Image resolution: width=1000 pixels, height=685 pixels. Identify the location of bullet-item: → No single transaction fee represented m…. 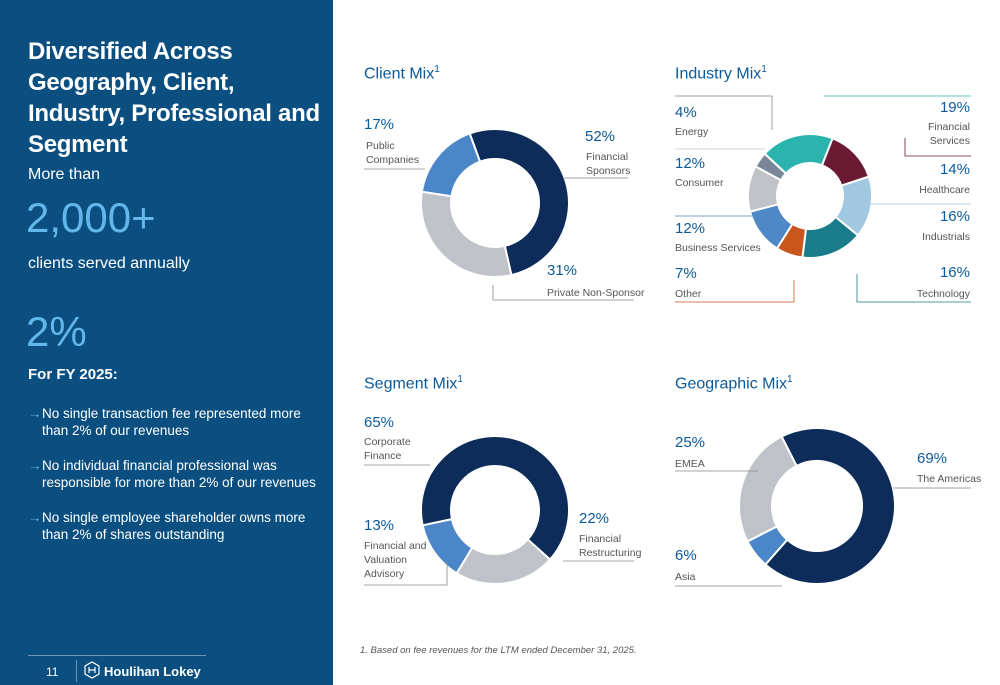
(178, 422).